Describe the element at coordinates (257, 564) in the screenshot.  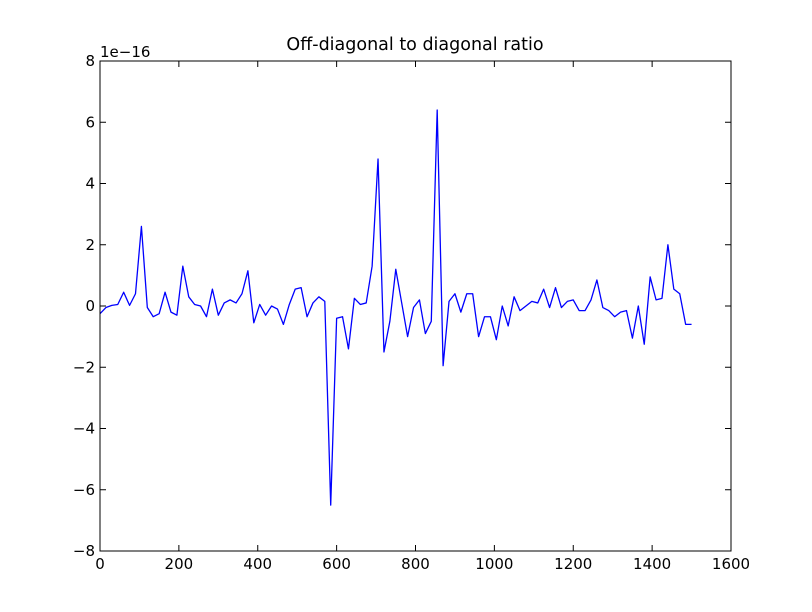
I see `x-tick-label: 400` at that location.